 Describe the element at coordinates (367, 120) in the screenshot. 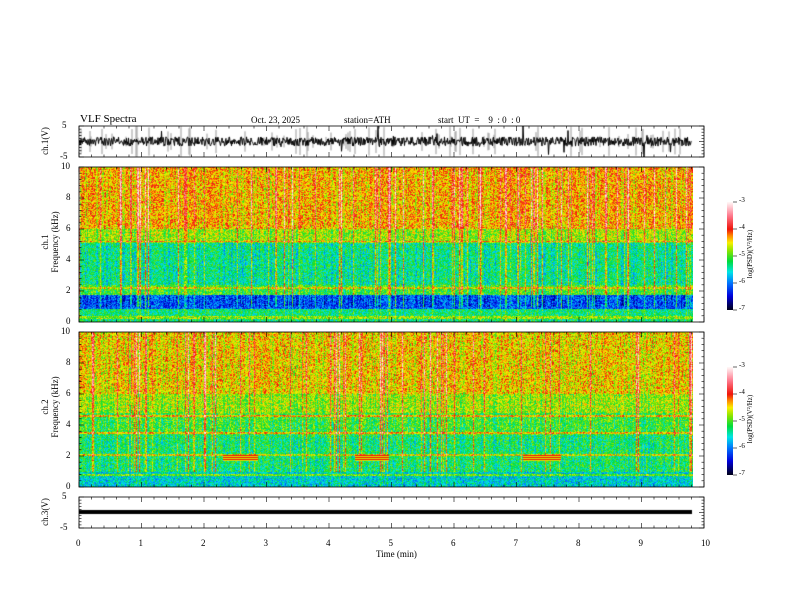

I see `station-label: station=ATH` at that location.